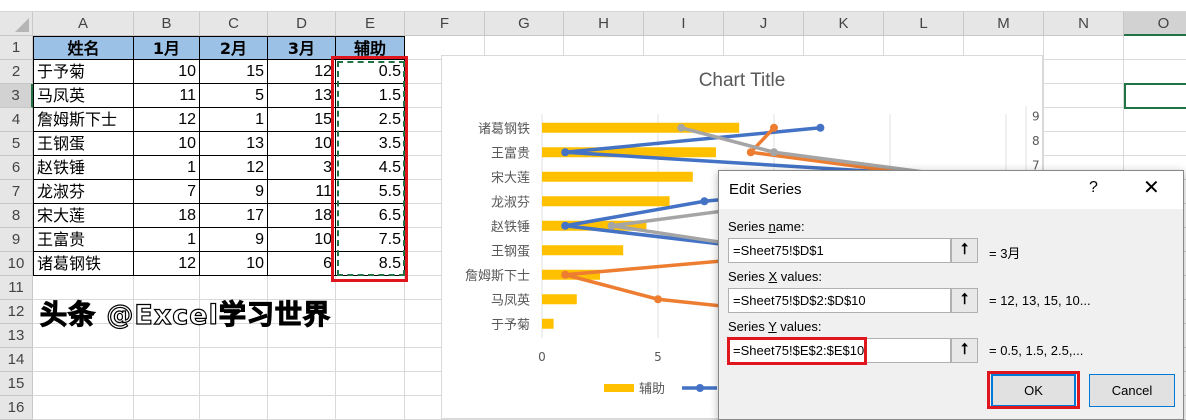 This screenshot has height=420, width=1186. Describe the element at coordinates (234, 360) in the screenshot. I see `cell-C14` at that location.